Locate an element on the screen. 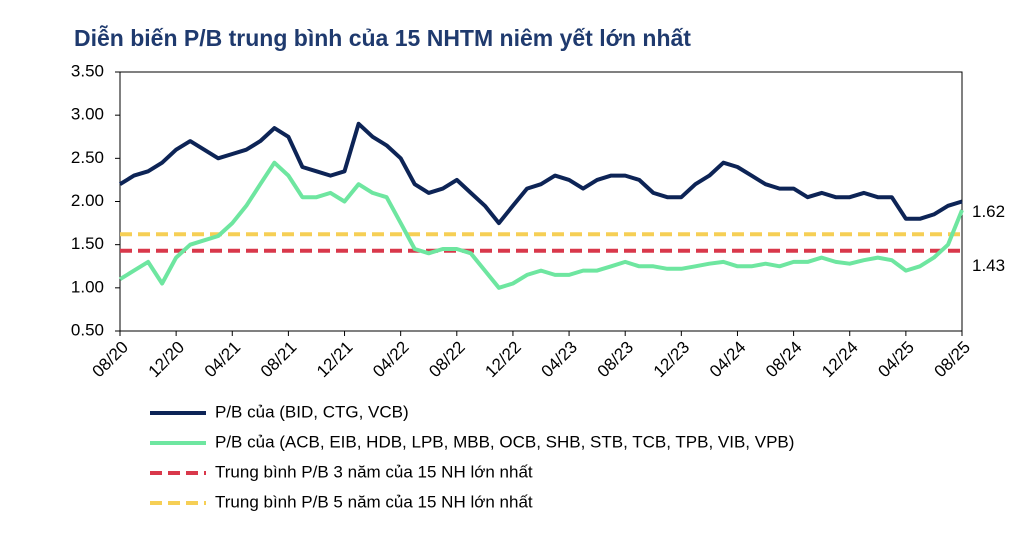  x-tick-label: 04/22 is located at coordinates (391, 360).